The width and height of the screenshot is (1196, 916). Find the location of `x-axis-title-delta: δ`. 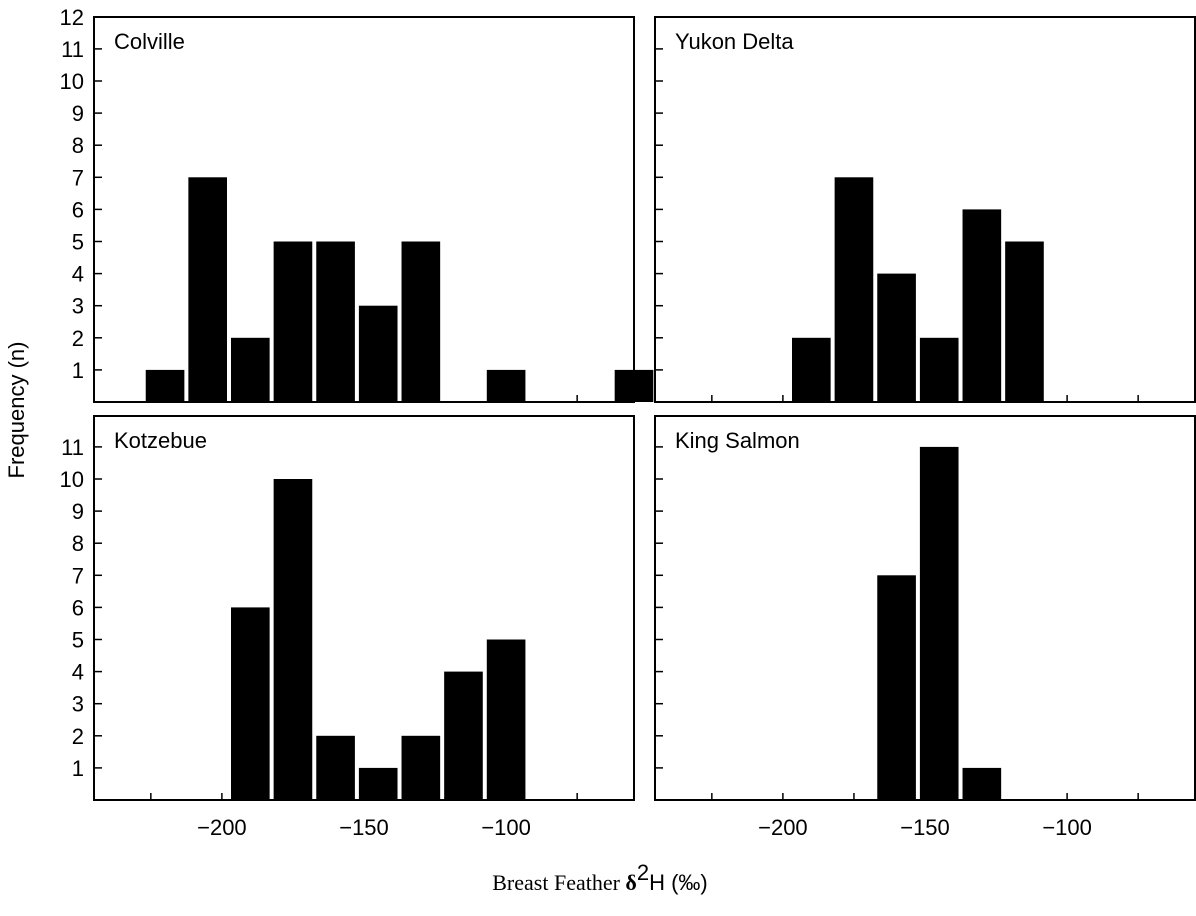

x-axis-title-delta: δ is located at coordinates (630, 882).